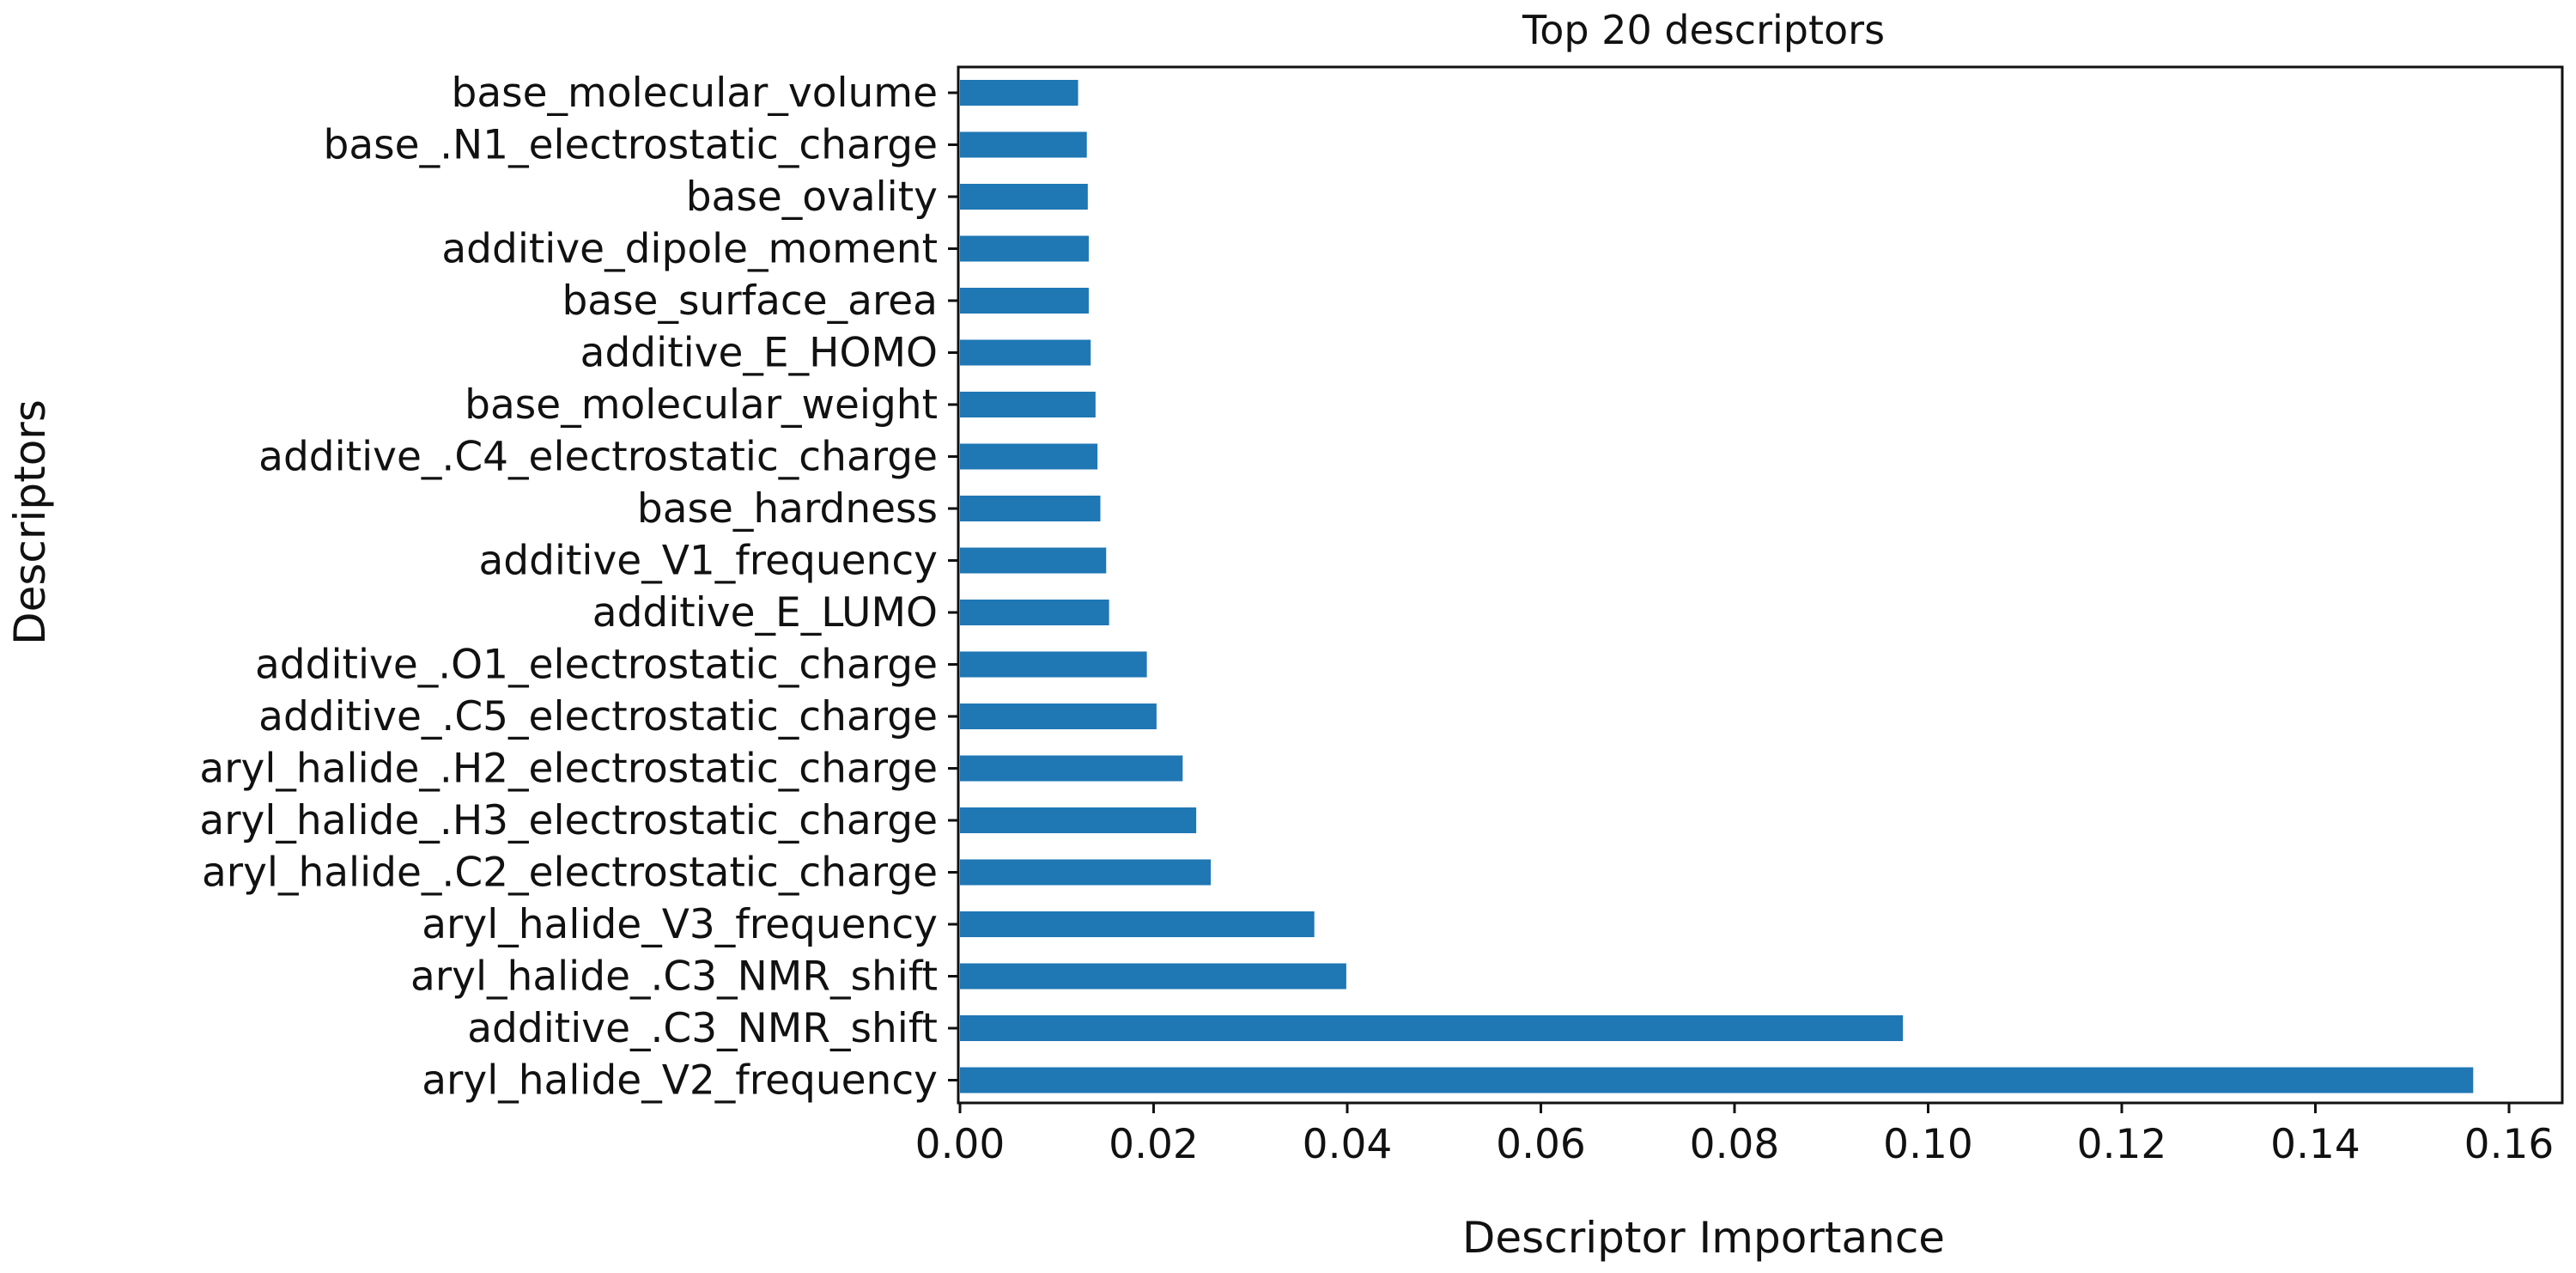 This screenshot has width=2576, height=1273. Describe the element at coordinates (674, 977) in the screenshot. I see `category-label: aryl_halide_.C3_NMR_shift` at that location.